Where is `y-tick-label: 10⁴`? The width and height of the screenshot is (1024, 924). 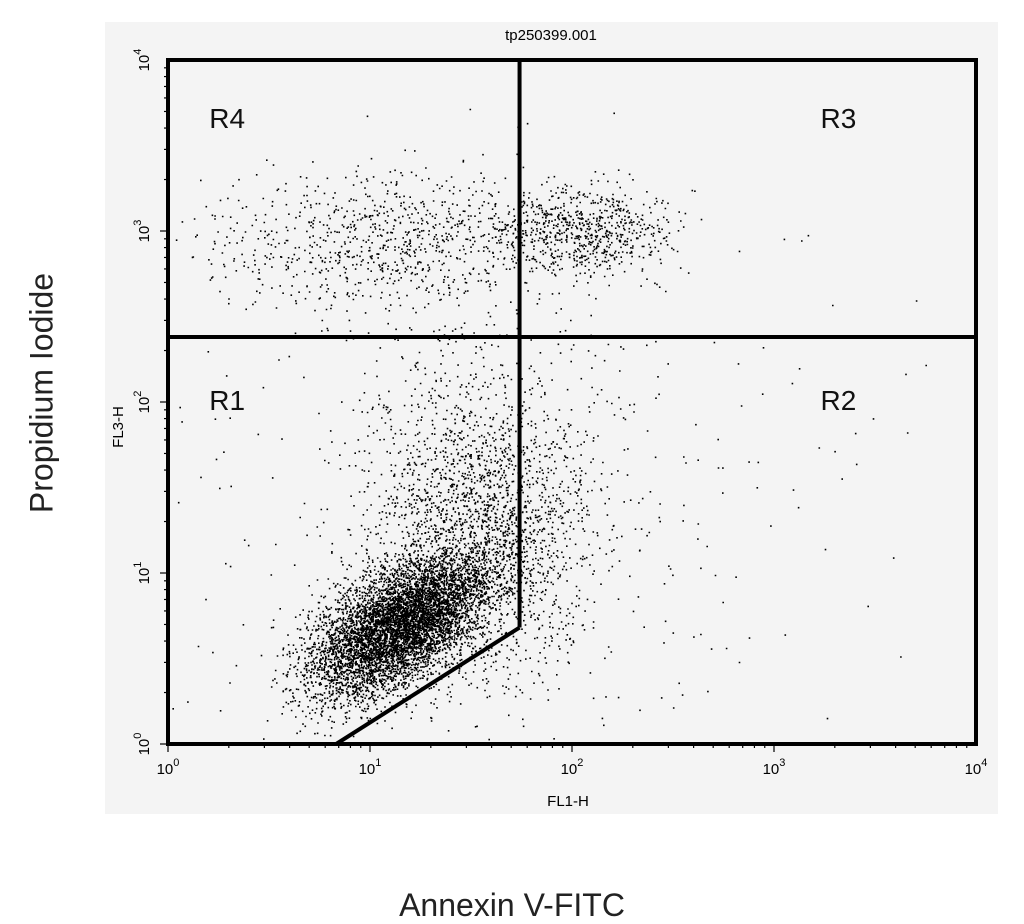
y-tick-label: 10⁴ is located at coordinates (142, 60).